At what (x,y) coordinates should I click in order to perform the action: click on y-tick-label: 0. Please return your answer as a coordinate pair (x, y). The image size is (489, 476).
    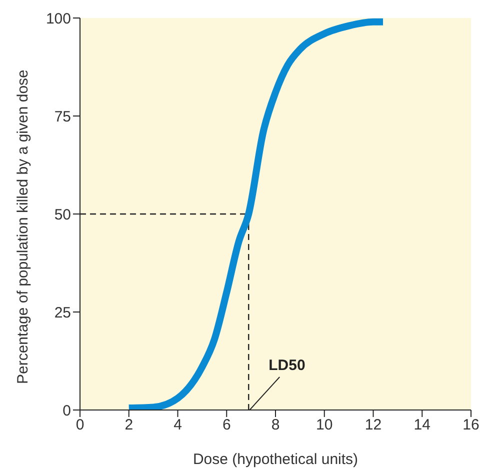
    Looking at the image, I should click on (66, 411).